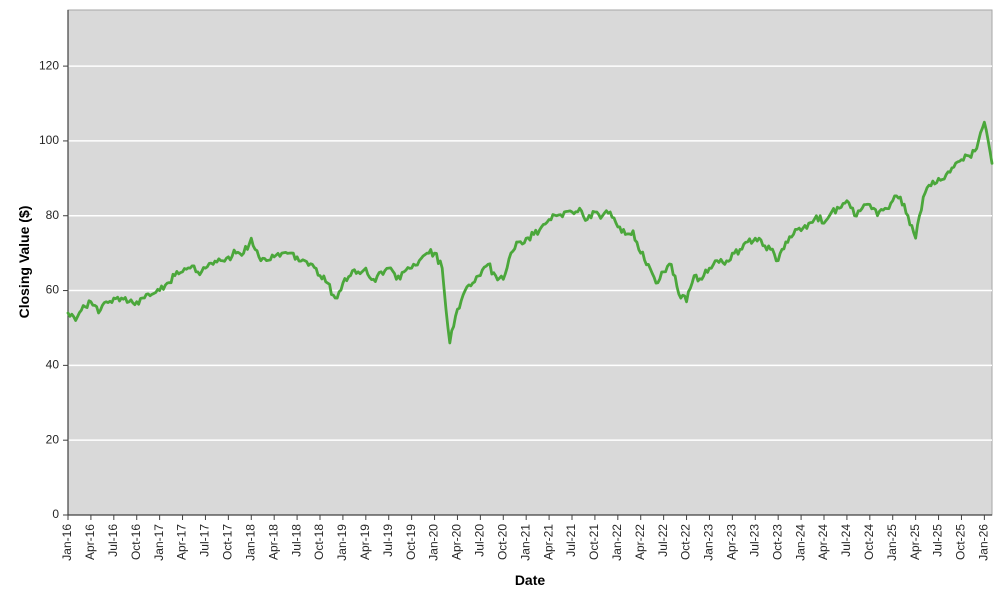  Describe the element at coordinates (411, 542) in the screenshot. I see `svg-text: Oct-19` at that location.